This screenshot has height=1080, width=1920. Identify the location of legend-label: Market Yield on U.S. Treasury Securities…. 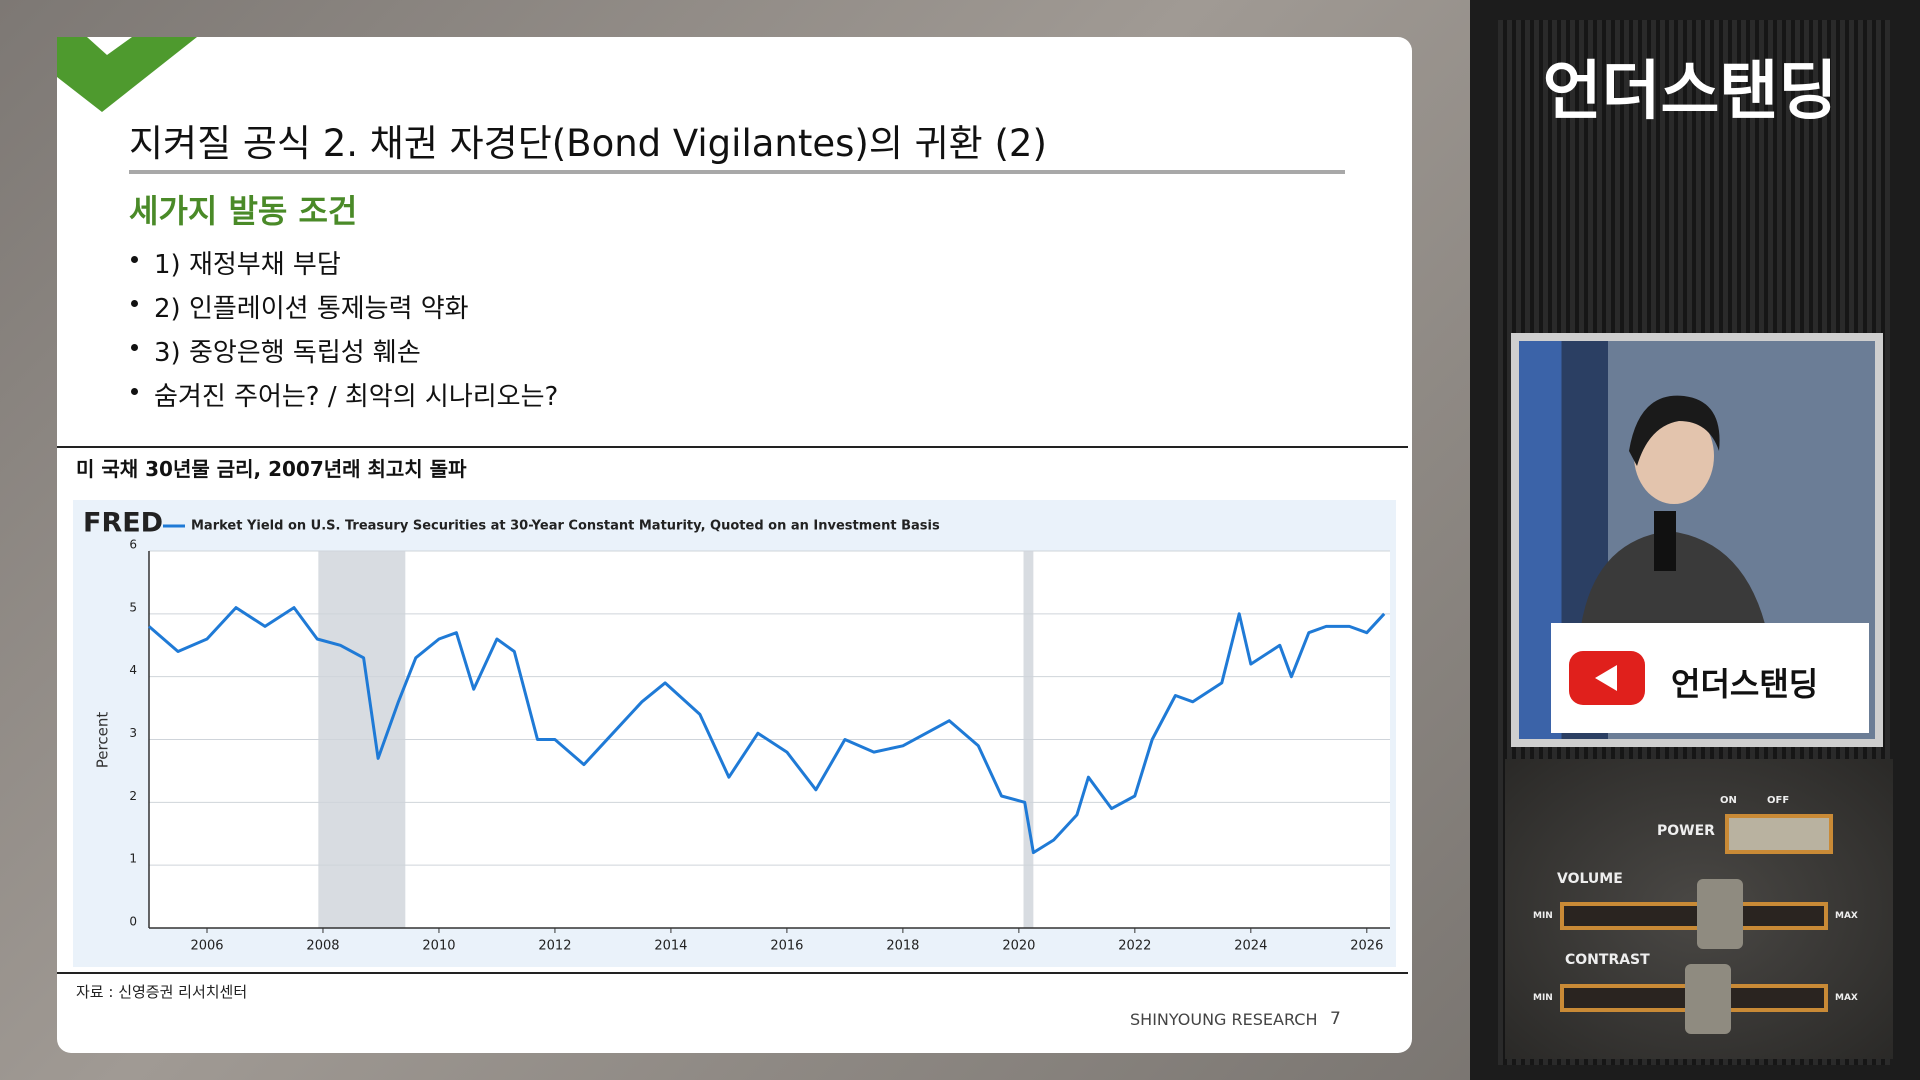
(565, 526).